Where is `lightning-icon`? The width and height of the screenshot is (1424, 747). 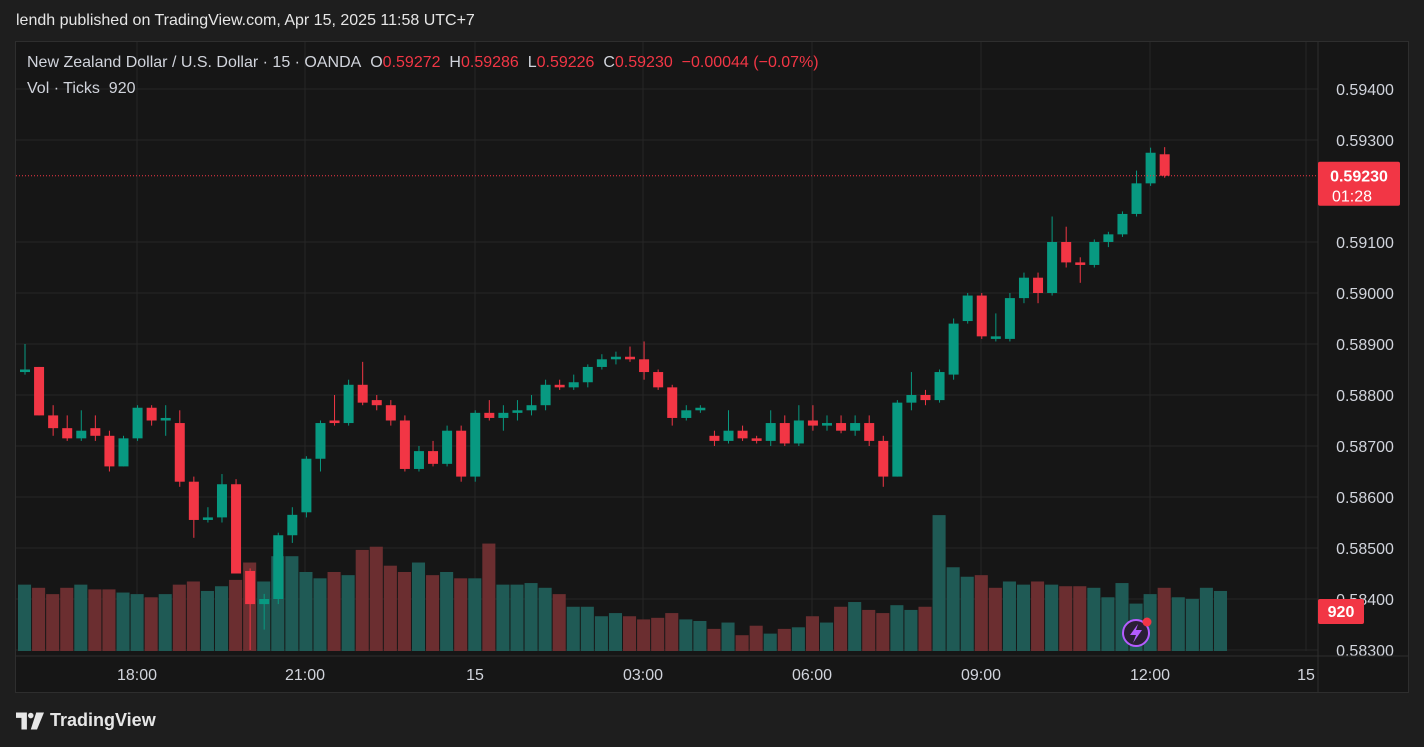
lightning-icon is located at coordinates (1137, 632).